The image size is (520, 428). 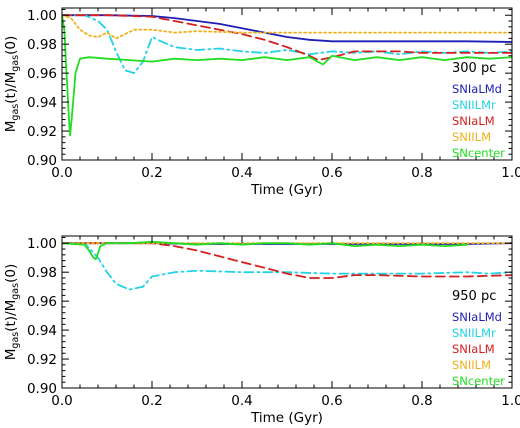 I want to click on series-line-sniilm, so click(x=287, y=27).